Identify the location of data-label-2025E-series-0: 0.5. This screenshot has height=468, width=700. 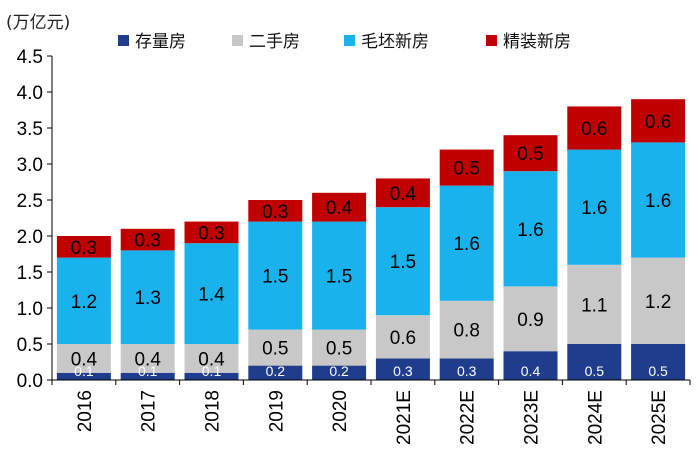
(658, 371).